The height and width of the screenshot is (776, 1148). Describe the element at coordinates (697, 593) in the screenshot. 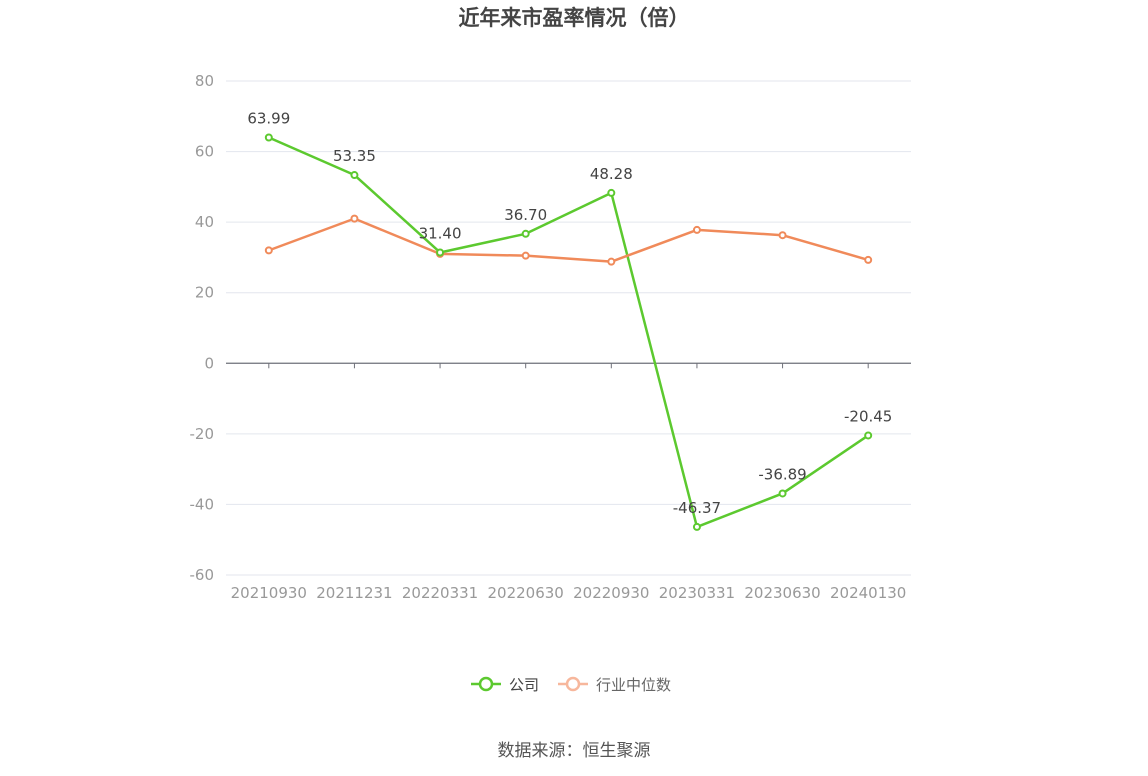

I see `x-tick-label: 20230331` at that location.